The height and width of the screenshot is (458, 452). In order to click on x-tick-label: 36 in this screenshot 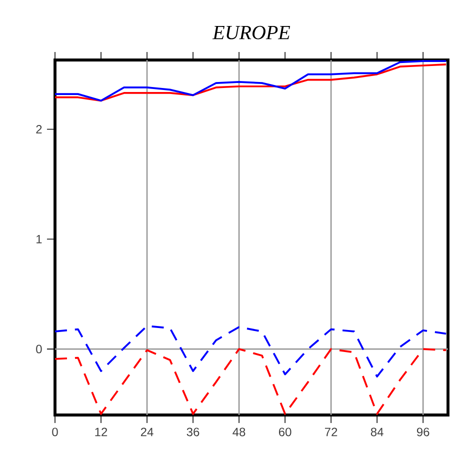, I will do `click(193, 432)`.